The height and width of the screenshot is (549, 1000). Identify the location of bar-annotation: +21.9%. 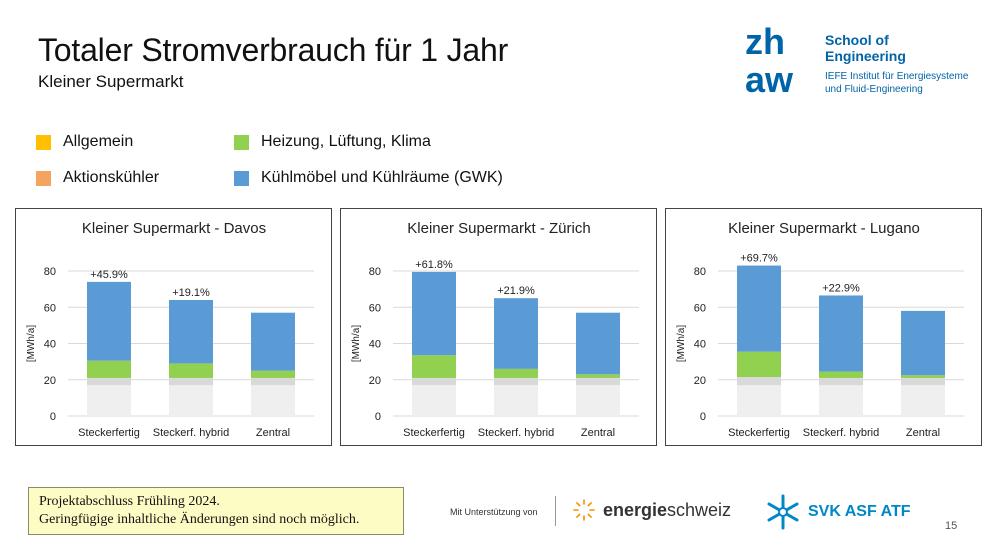
(516, 291).